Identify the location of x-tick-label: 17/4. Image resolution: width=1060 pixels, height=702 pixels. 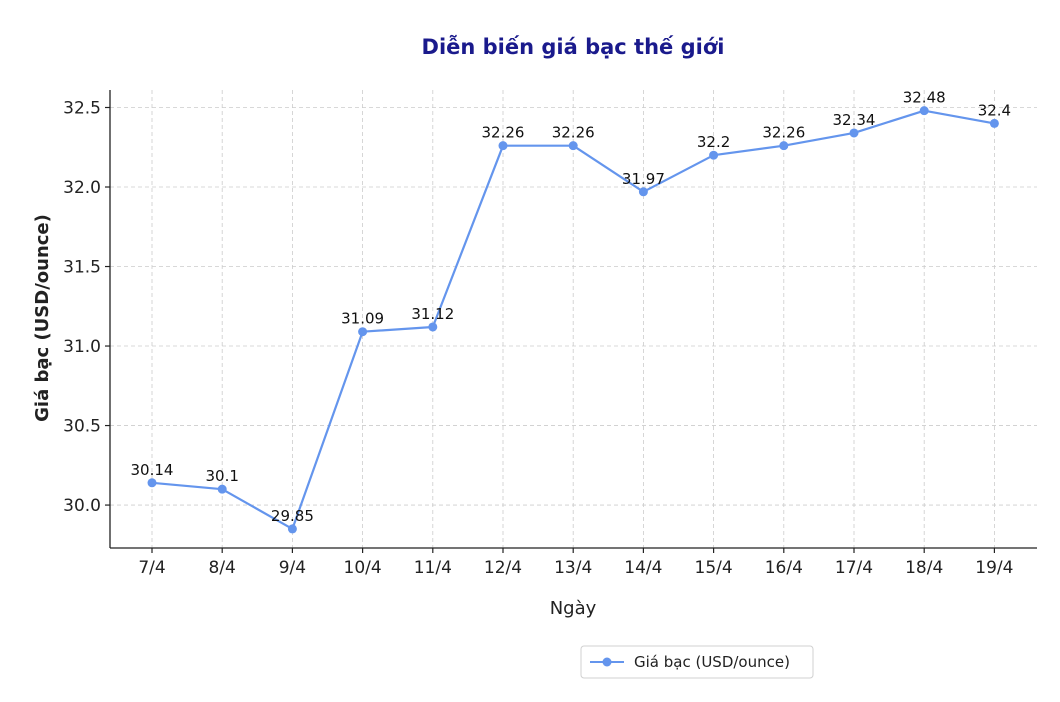
(854, 568).